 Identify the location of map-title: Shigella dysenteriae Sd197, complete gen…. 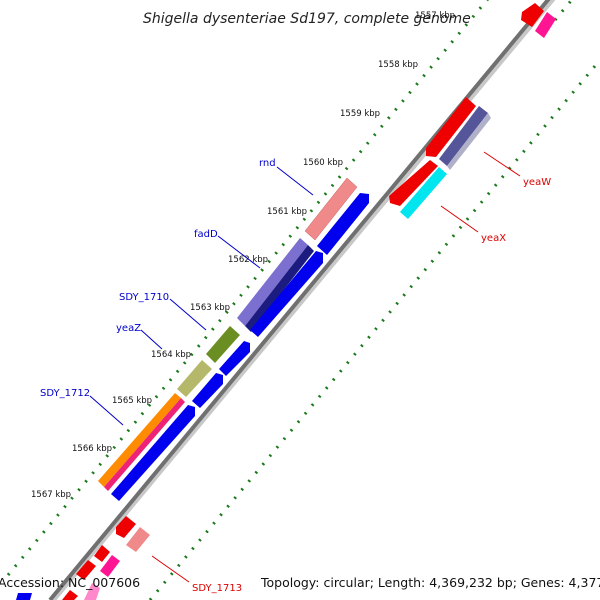
(307, 19).